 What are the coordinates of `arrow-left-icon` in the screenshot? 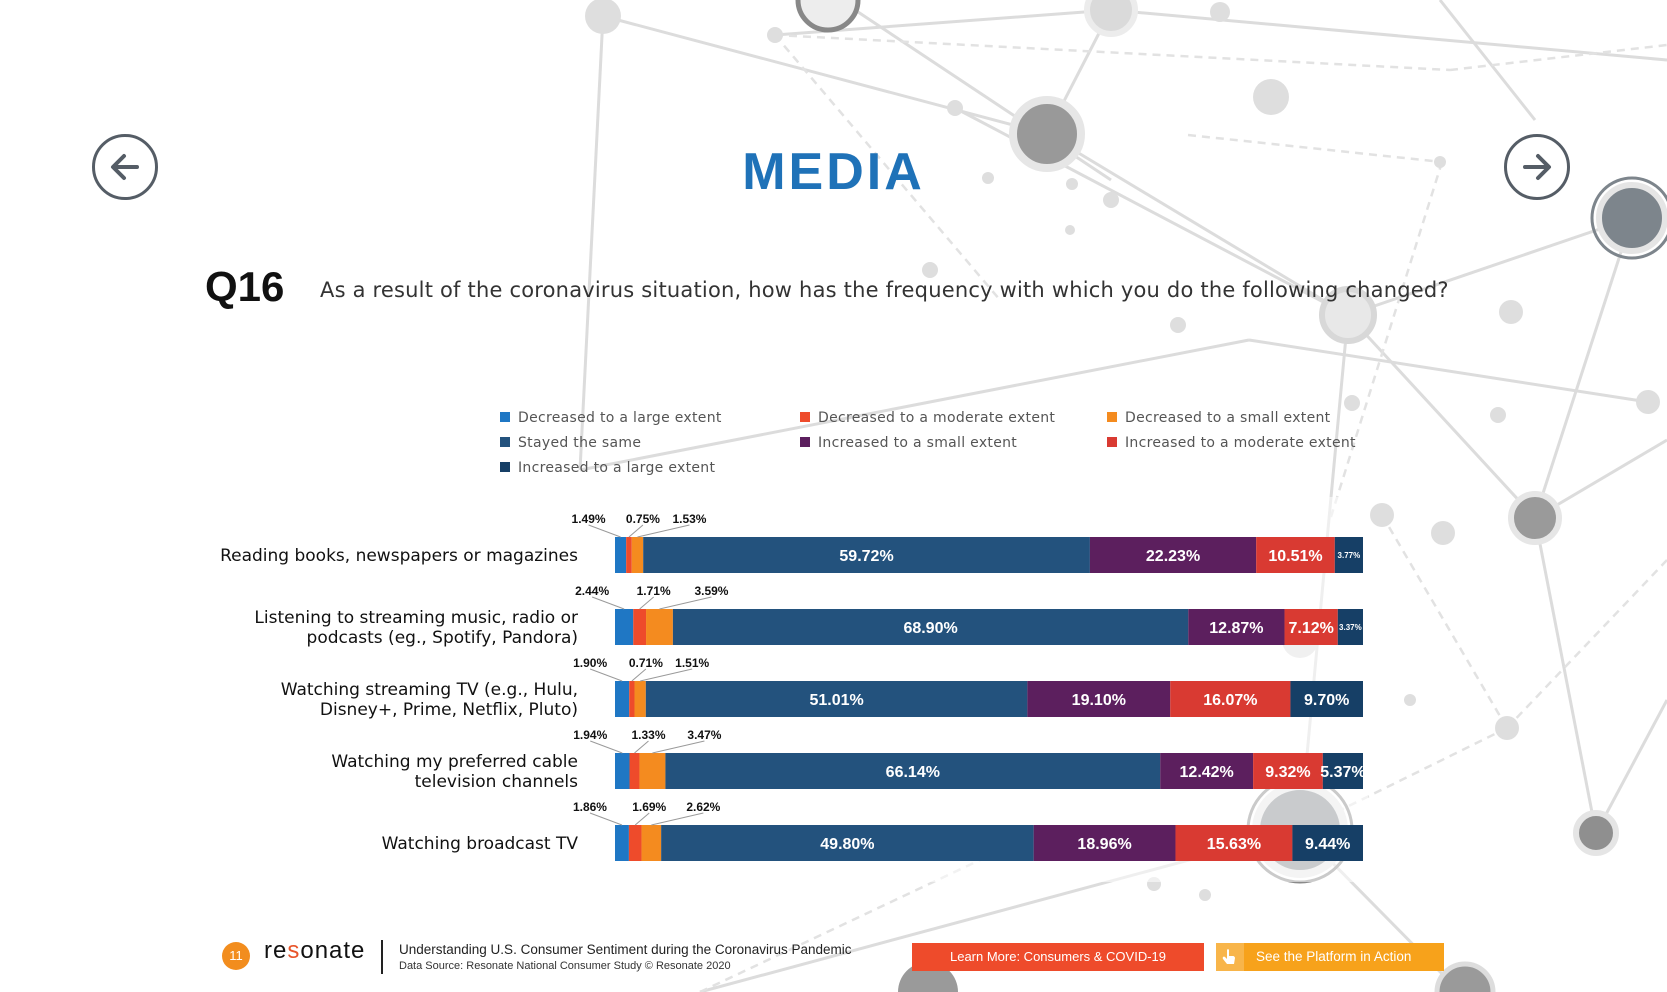 It's located at (125, 167).